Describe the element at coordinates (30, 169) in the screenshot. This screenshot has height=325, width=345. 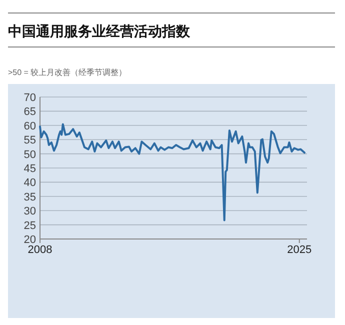
I see `y-tick-label: 45` at that location.